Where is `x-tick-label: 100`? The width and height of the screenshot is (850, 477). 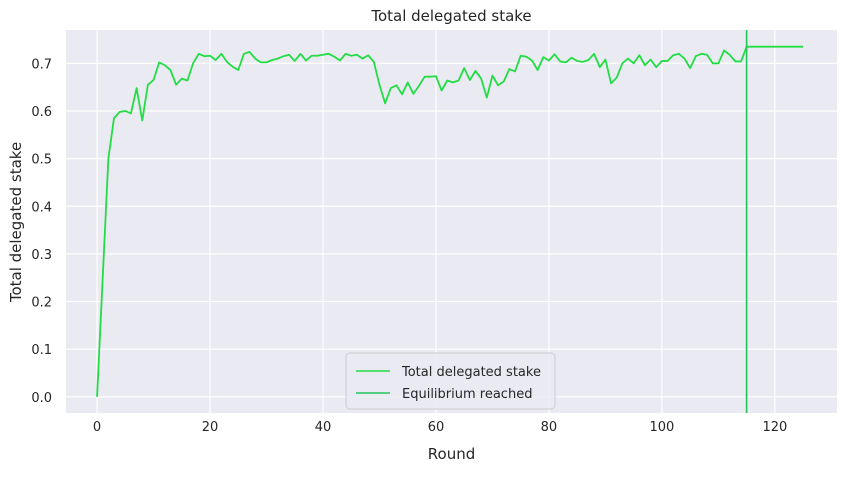 x-tick-label: 100 is located at coordinates (661, 427).